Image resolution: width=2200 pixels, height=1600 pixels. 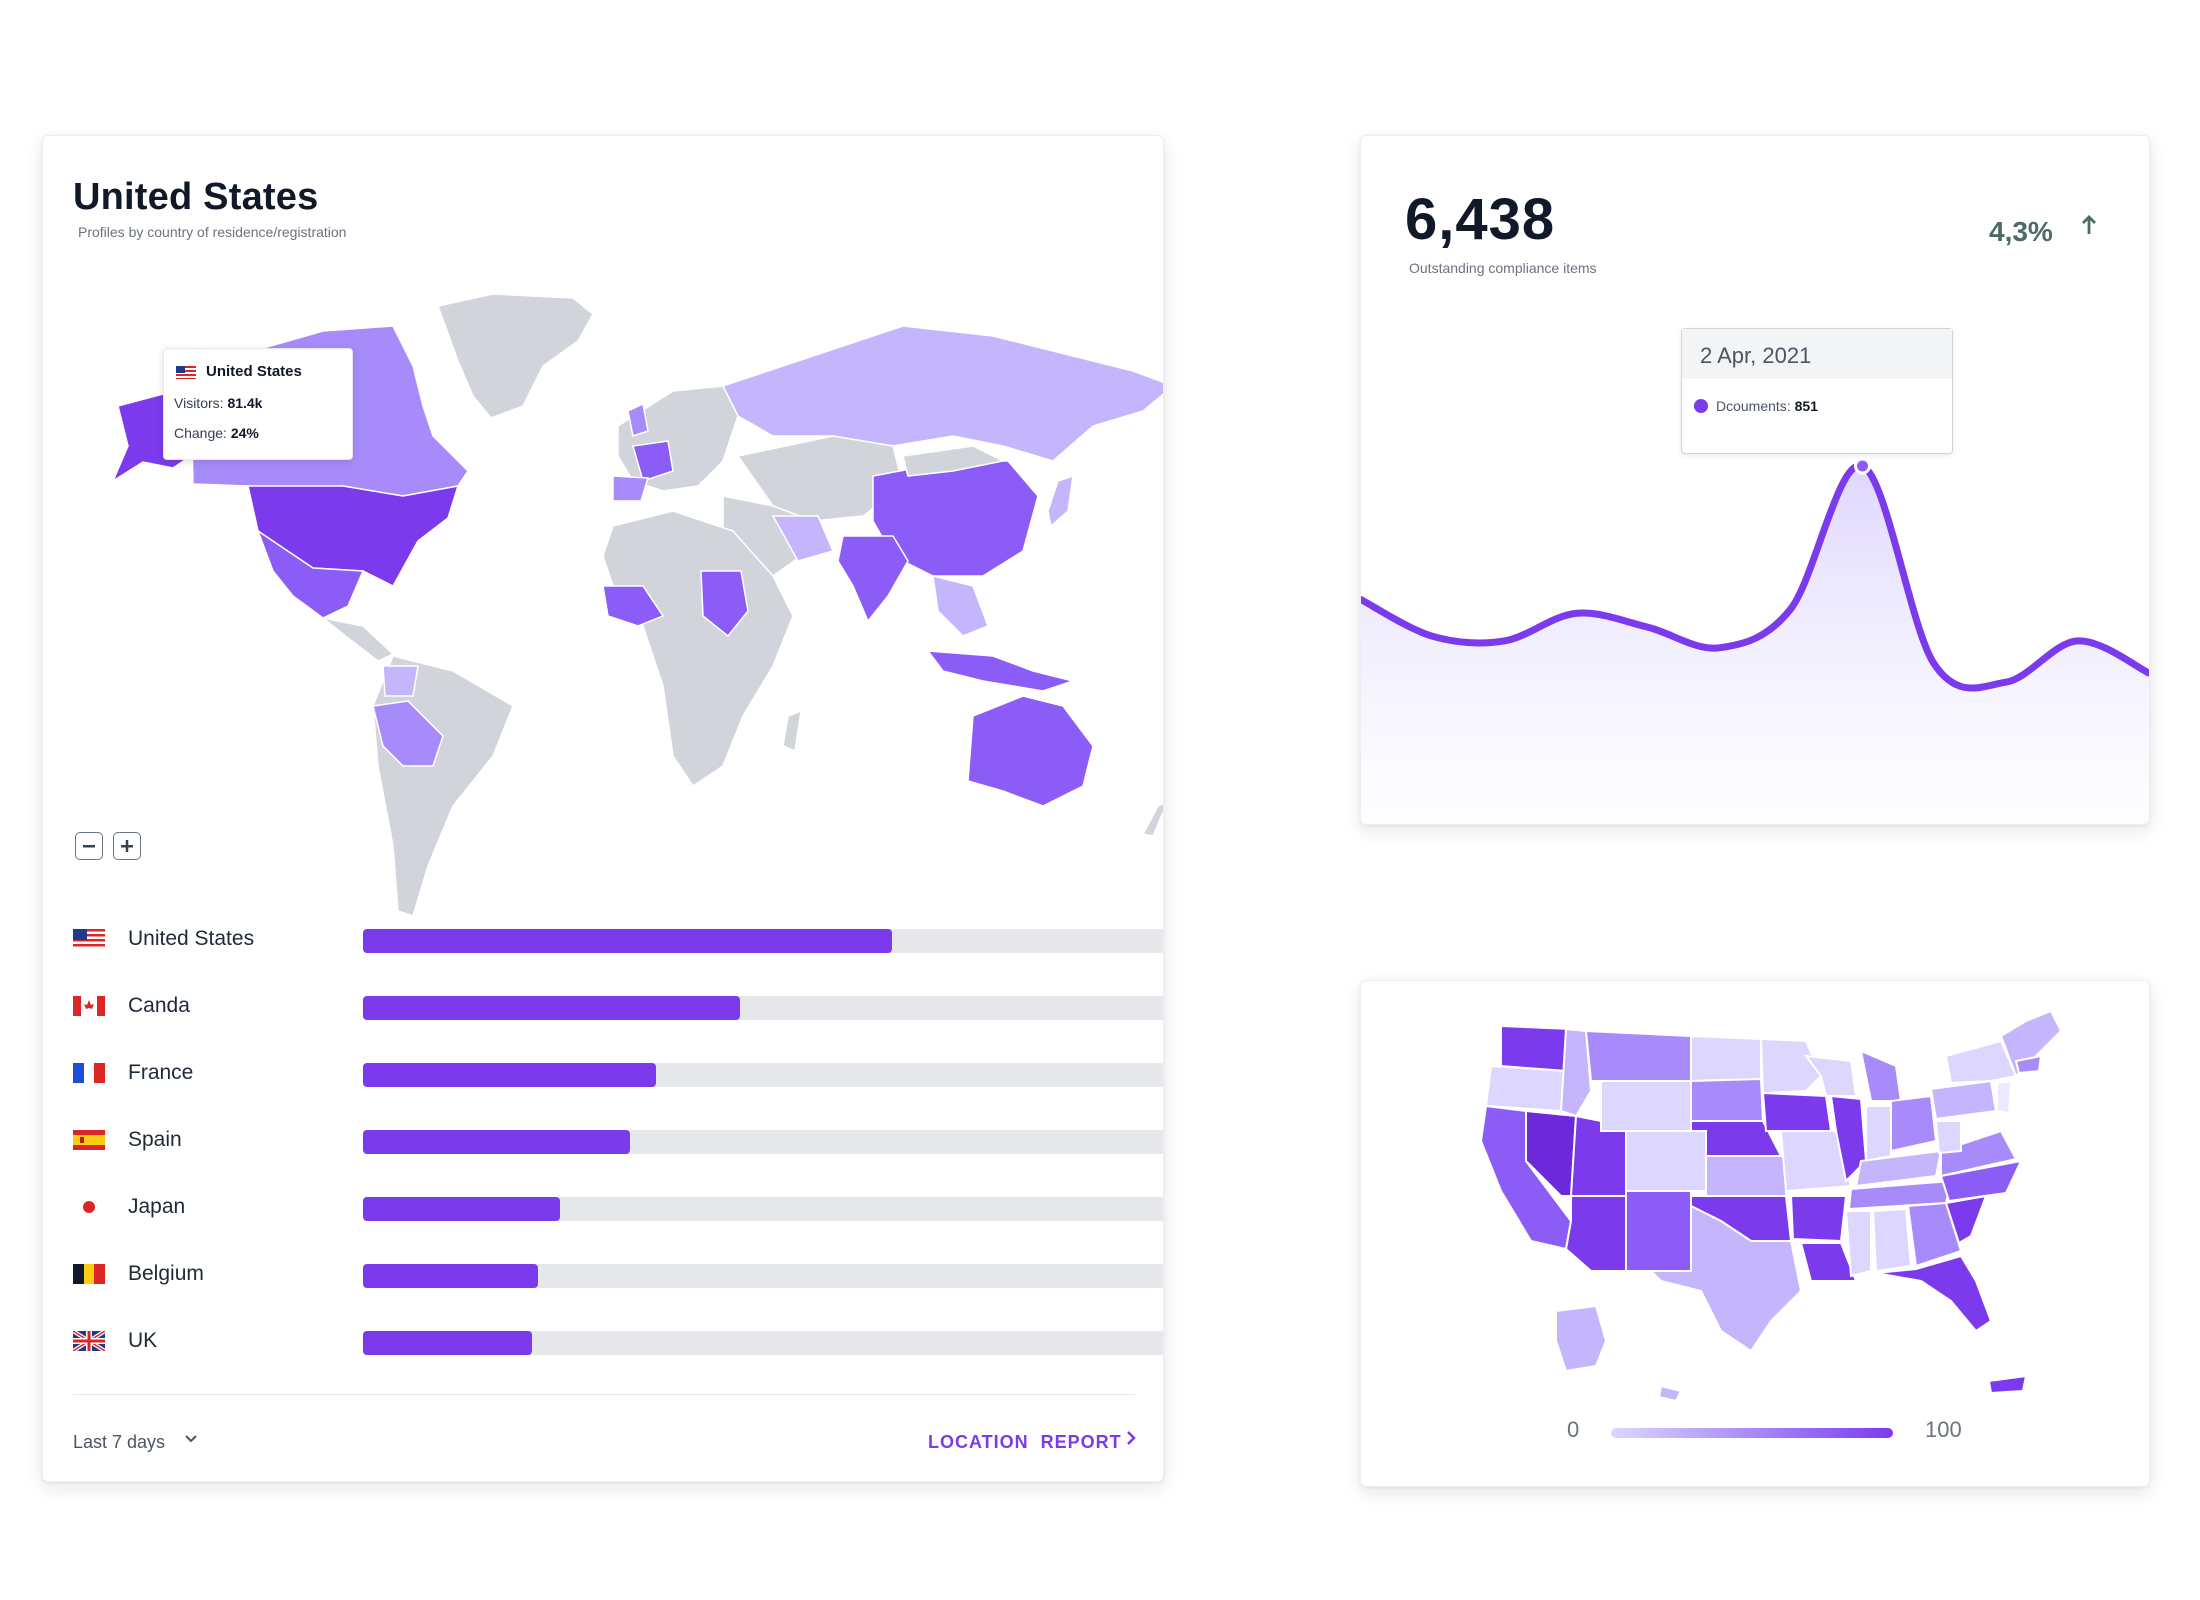 I want to click on map-region-new-zealand, so click(x=1152, y=819).